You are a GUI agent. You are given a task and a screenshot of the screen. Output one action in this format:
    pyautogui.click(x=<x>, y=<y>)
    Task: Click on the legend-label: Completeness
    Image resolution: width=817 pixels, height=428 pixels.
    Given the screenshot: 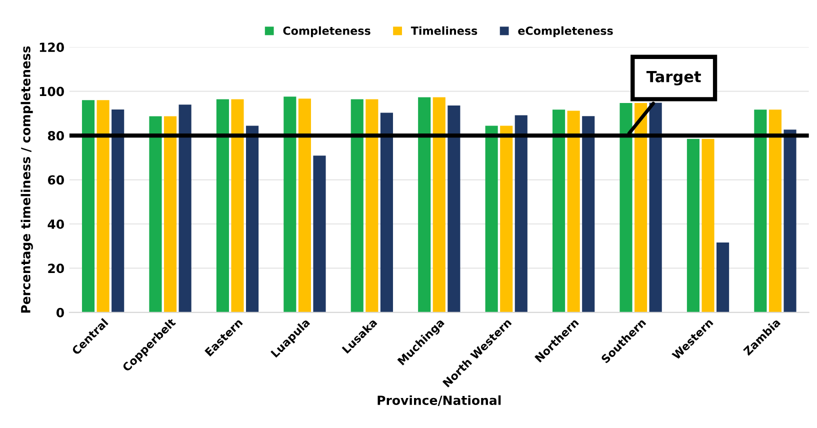 What is the action you would take?
    pyautogui.click(x=326, y=32)
    